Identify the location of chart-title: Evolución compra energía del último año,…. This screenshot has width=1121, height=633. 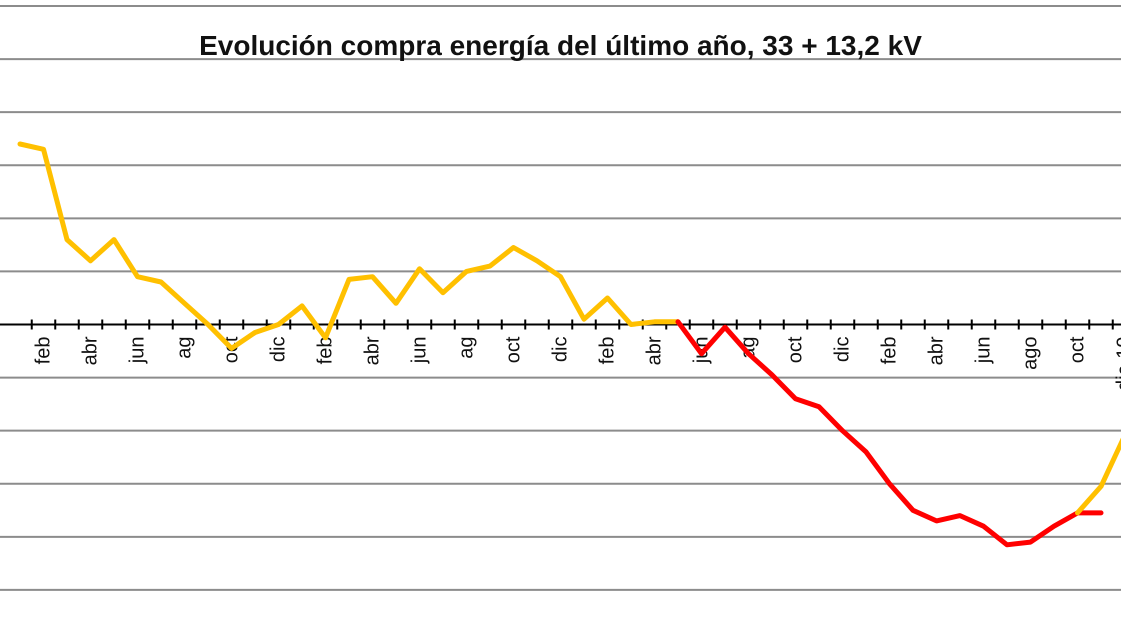
(560, 45).